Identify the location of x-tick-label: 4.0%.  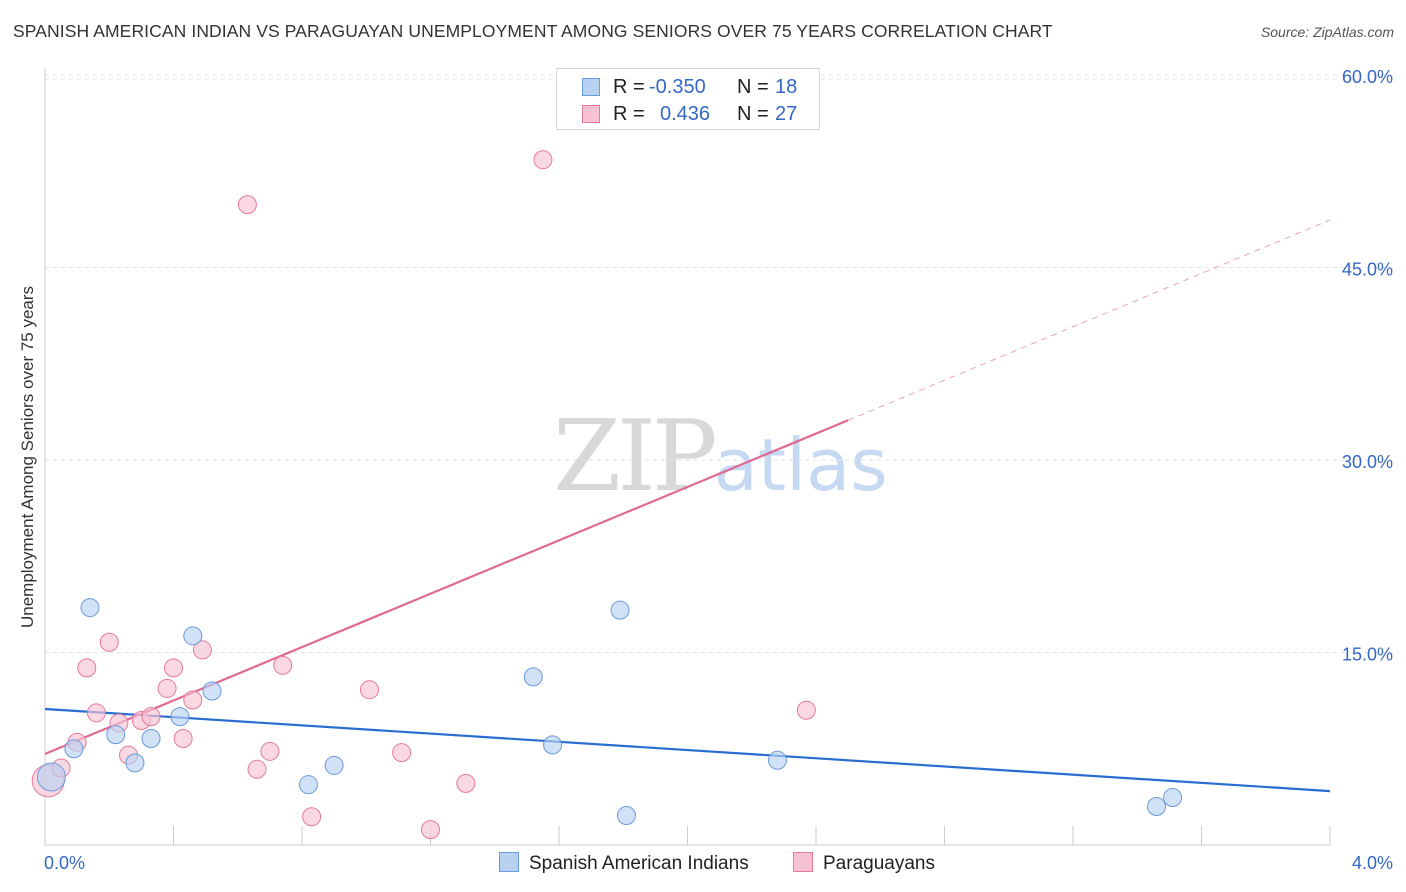
(1372, 863).